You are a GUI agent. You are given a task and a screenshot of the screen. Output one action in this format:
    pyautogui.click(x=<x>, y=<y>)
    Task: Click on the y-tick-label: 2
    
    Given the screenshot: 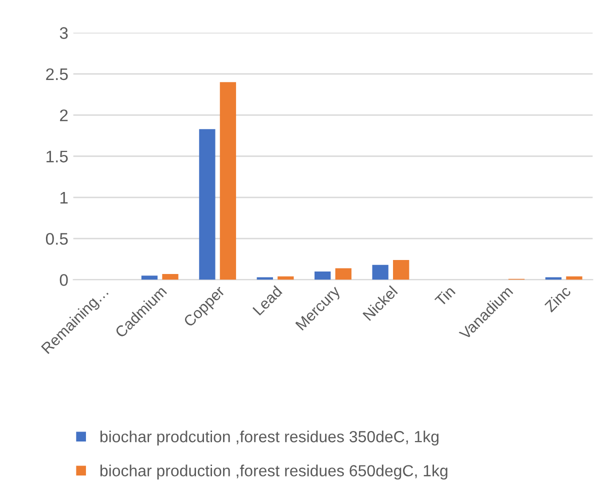 What is the action you would take?
    pyautogui.click(x=64, y=115)
    